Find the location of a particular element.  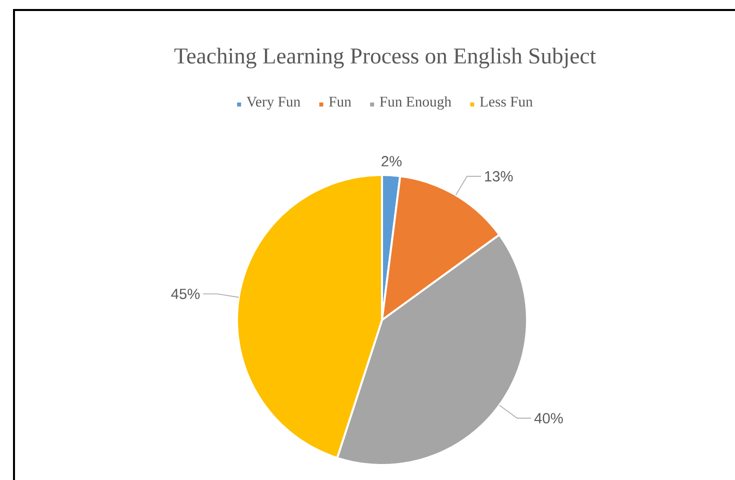

legend-label: Fun Enough is located at coordinates (416, 103).